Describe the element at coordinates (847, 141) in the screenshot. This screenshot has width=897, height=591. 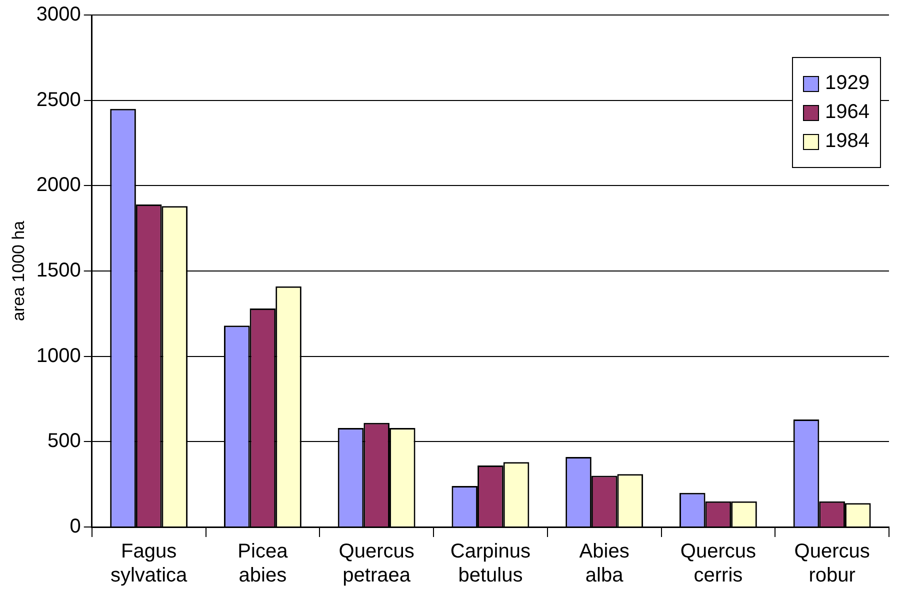
I see `legend-label: 1984` at that location.